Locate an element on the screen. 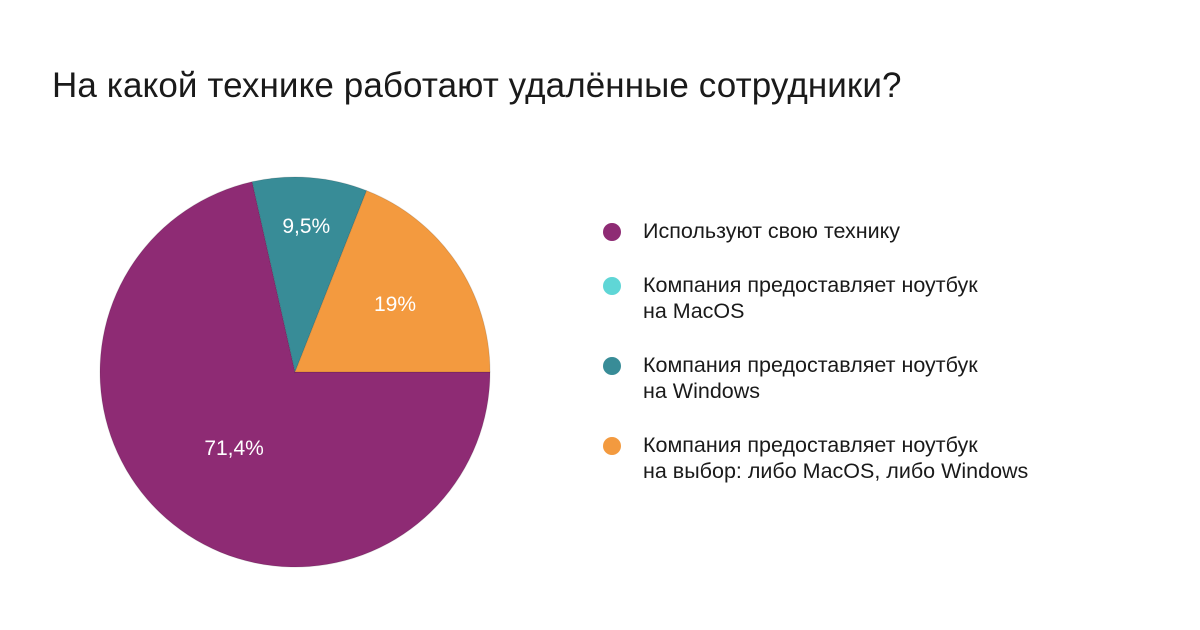  legend-item-1: Компания предоставляет ноутбук на MacOS is located at coordinates (883, 298).